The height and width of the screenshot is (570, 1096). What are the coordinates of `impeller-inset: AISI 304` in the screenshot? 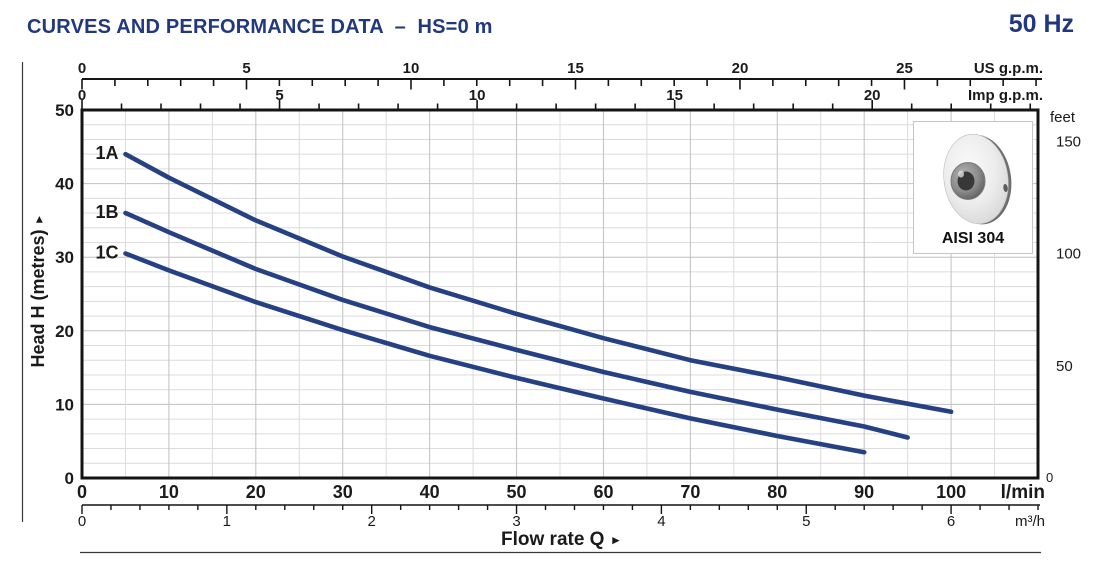 It's located at (973, 187).